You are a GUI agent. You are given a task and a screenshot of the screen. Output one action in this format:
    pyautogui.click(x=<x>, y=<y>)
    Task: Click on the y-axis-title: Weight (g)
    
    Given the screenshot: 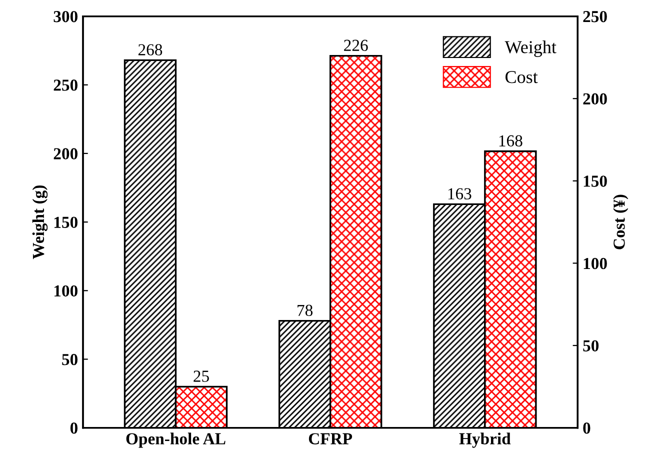 What is the action you would take?
    pyautogui.click(x=40, y=223)
    